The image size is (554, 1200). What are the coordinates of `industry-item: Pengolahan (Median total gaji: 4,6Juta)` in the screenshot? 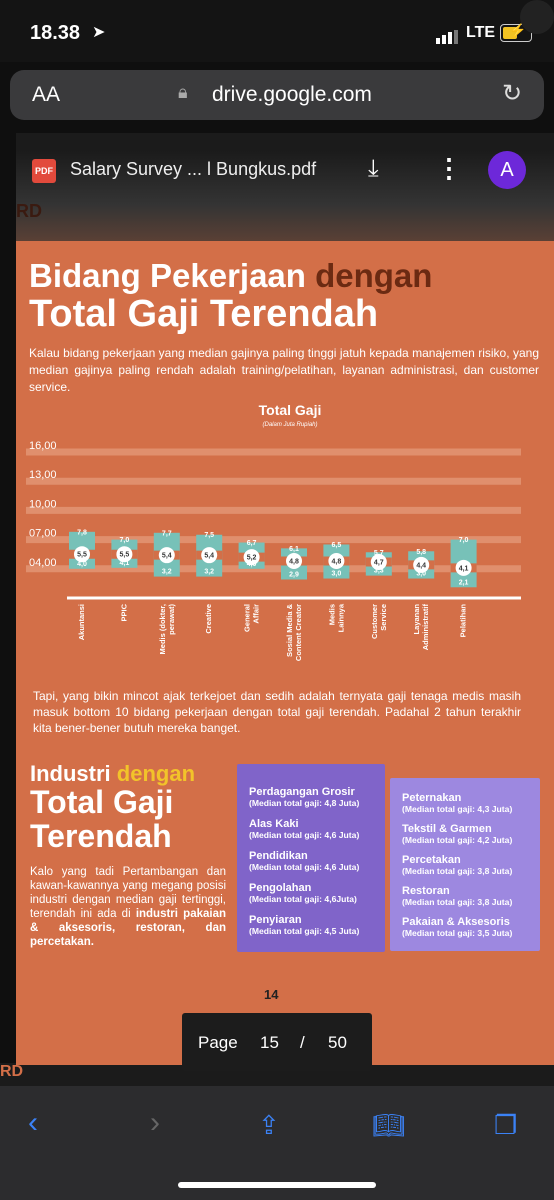 It's located at (303, 893).